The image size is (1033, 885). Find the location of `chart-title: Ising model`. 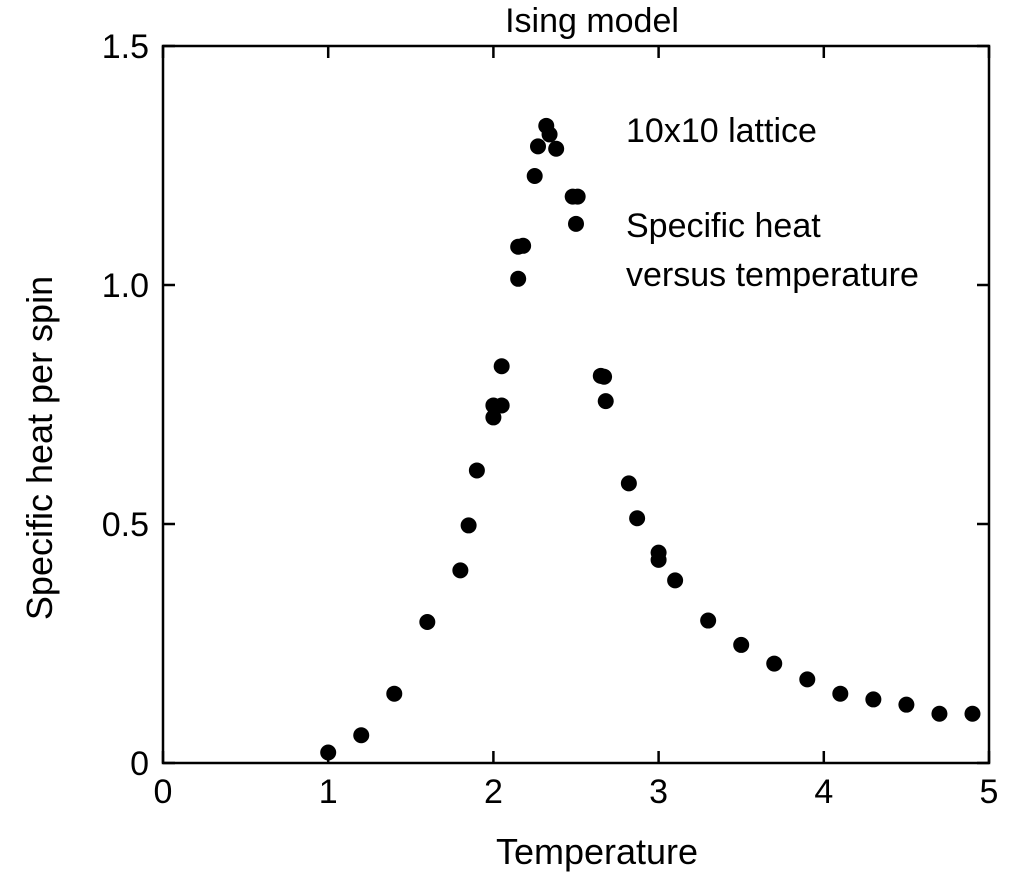

chart-title: Ising model is located at coordinates (592, 21).